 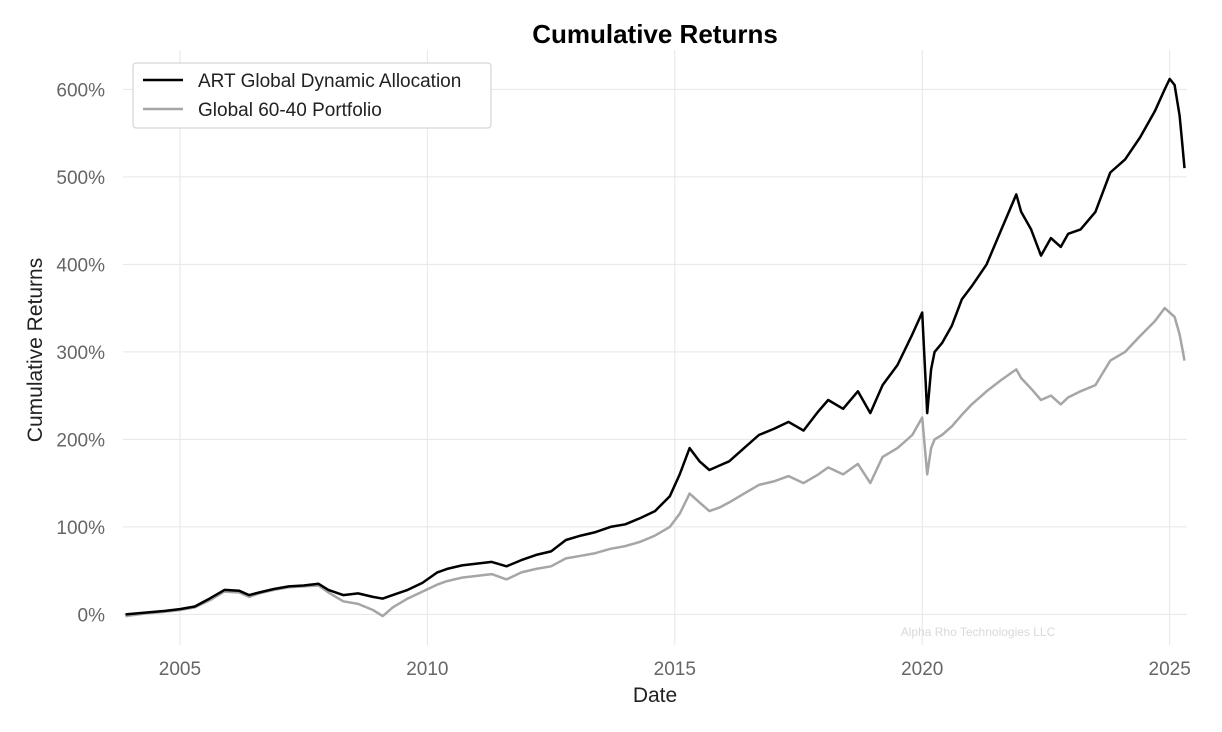 What do you see at coordinates (92, 615) in the screenshot?
I see `y-tick-label: 0%` at bounding box center [92, 615].